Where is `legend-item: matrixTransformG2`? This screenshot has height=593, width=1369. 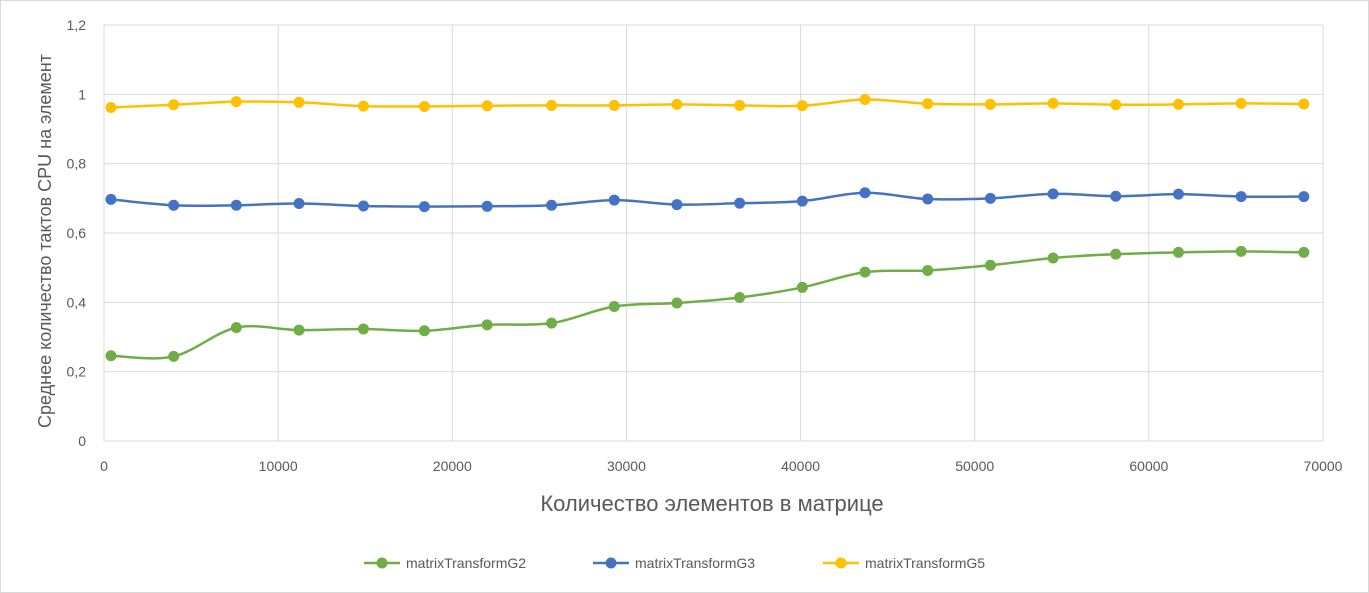
legend-item: matrixTransformG2 is located at coordinates (445, 563).